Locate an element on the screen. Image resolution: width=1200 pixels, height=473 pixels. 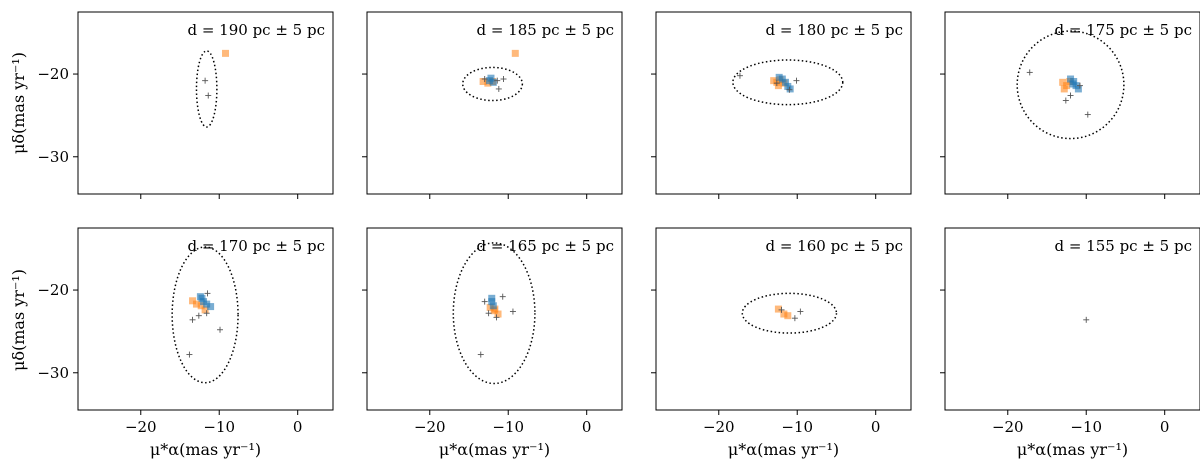
y-tick-label: −20 is located at coordinates (53, 290).